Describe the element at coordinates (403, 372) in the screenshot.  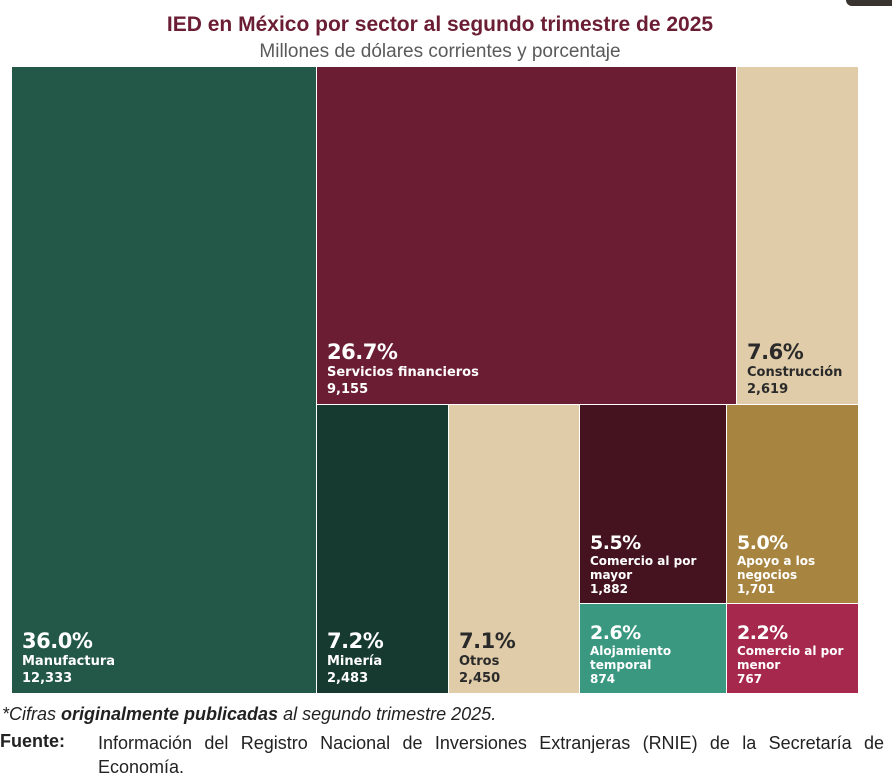
I see `tile-sector-name: Servicios financieros` at that location.